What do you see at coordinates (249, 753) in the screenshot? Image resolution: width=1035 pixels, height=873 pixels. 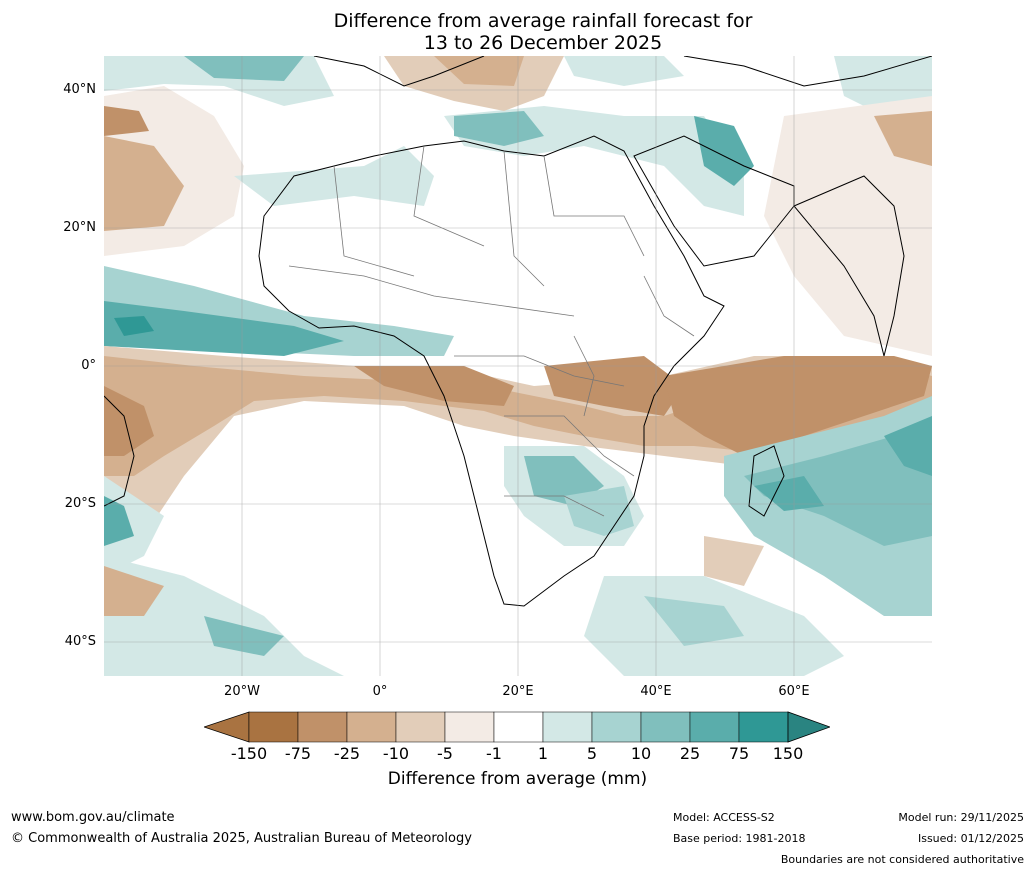 I see `legend-tick: -150` at bounding box center [249, 753].